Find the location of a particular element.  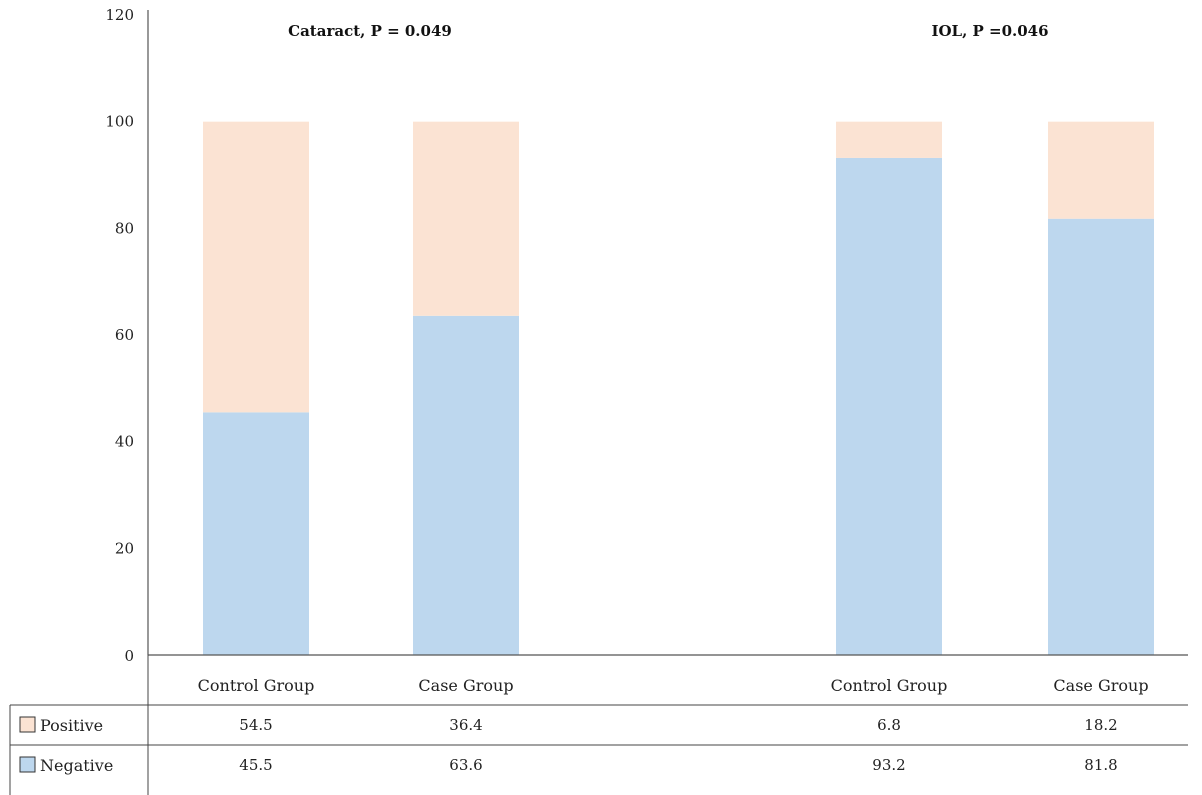

panel-title: Cataract, P = 0.049 is located at coordinates (370, 31).